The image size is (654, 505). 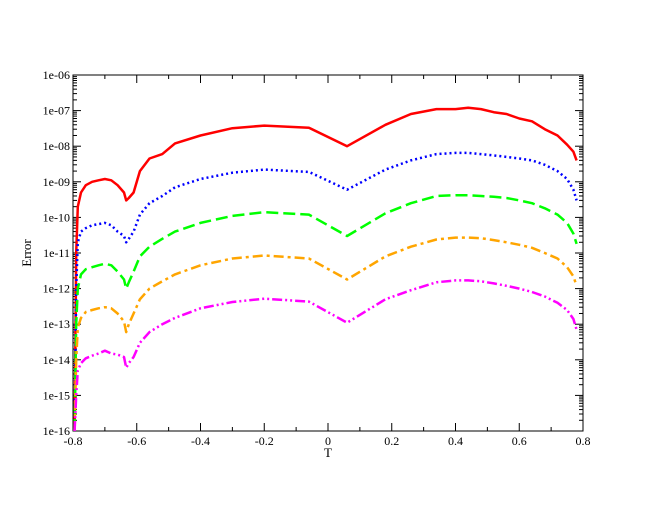 I want to click on y-tick-label: 1e-07, so click(x=56, y=111).